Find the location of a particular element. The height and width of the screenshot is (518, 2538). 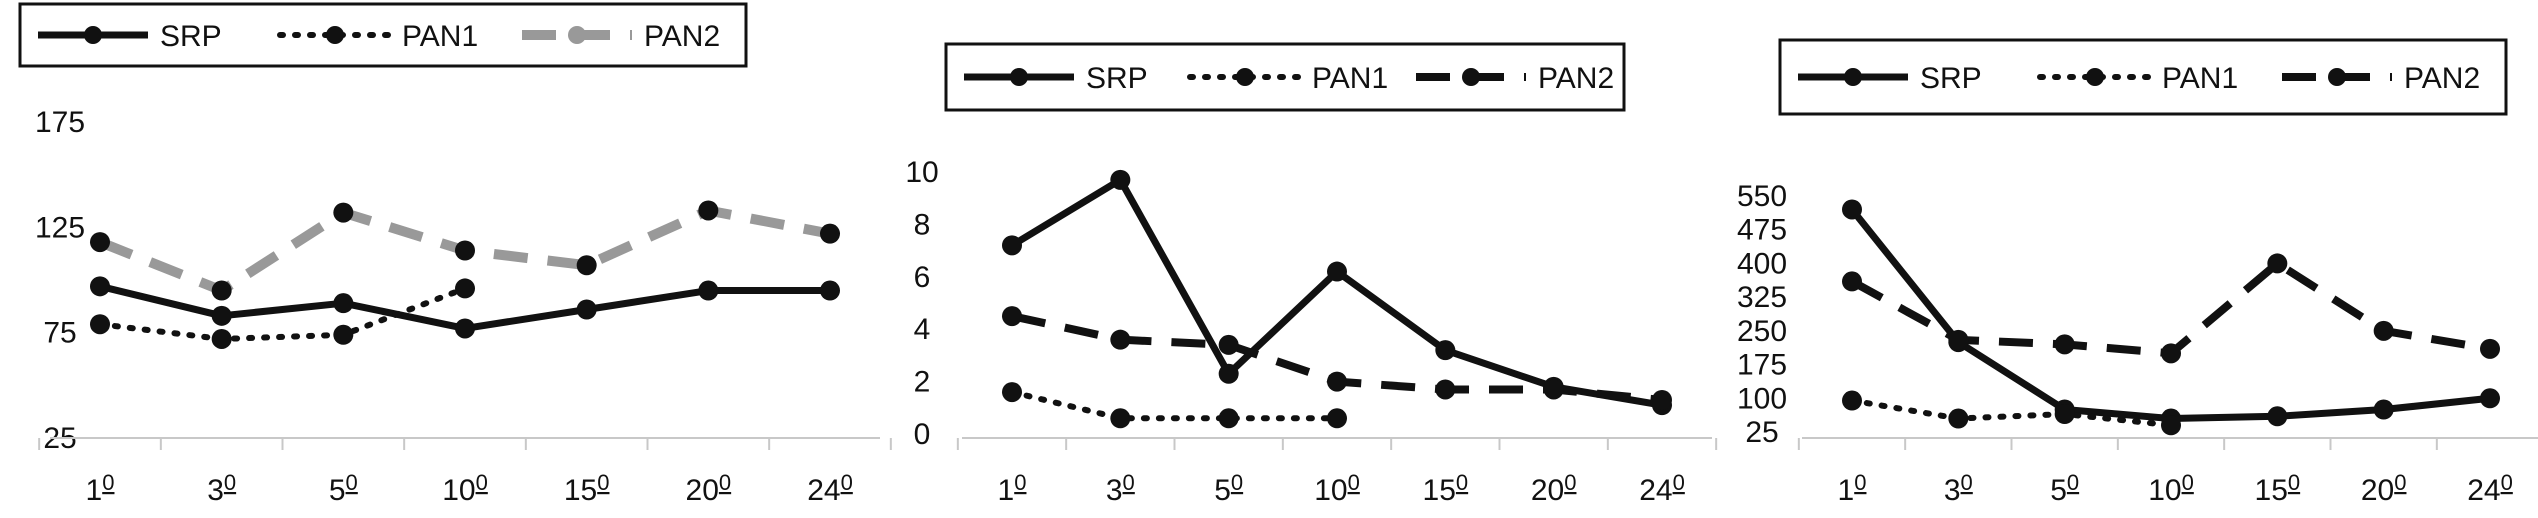

y-tick-label: 75 is located at coordinates (59, 333).